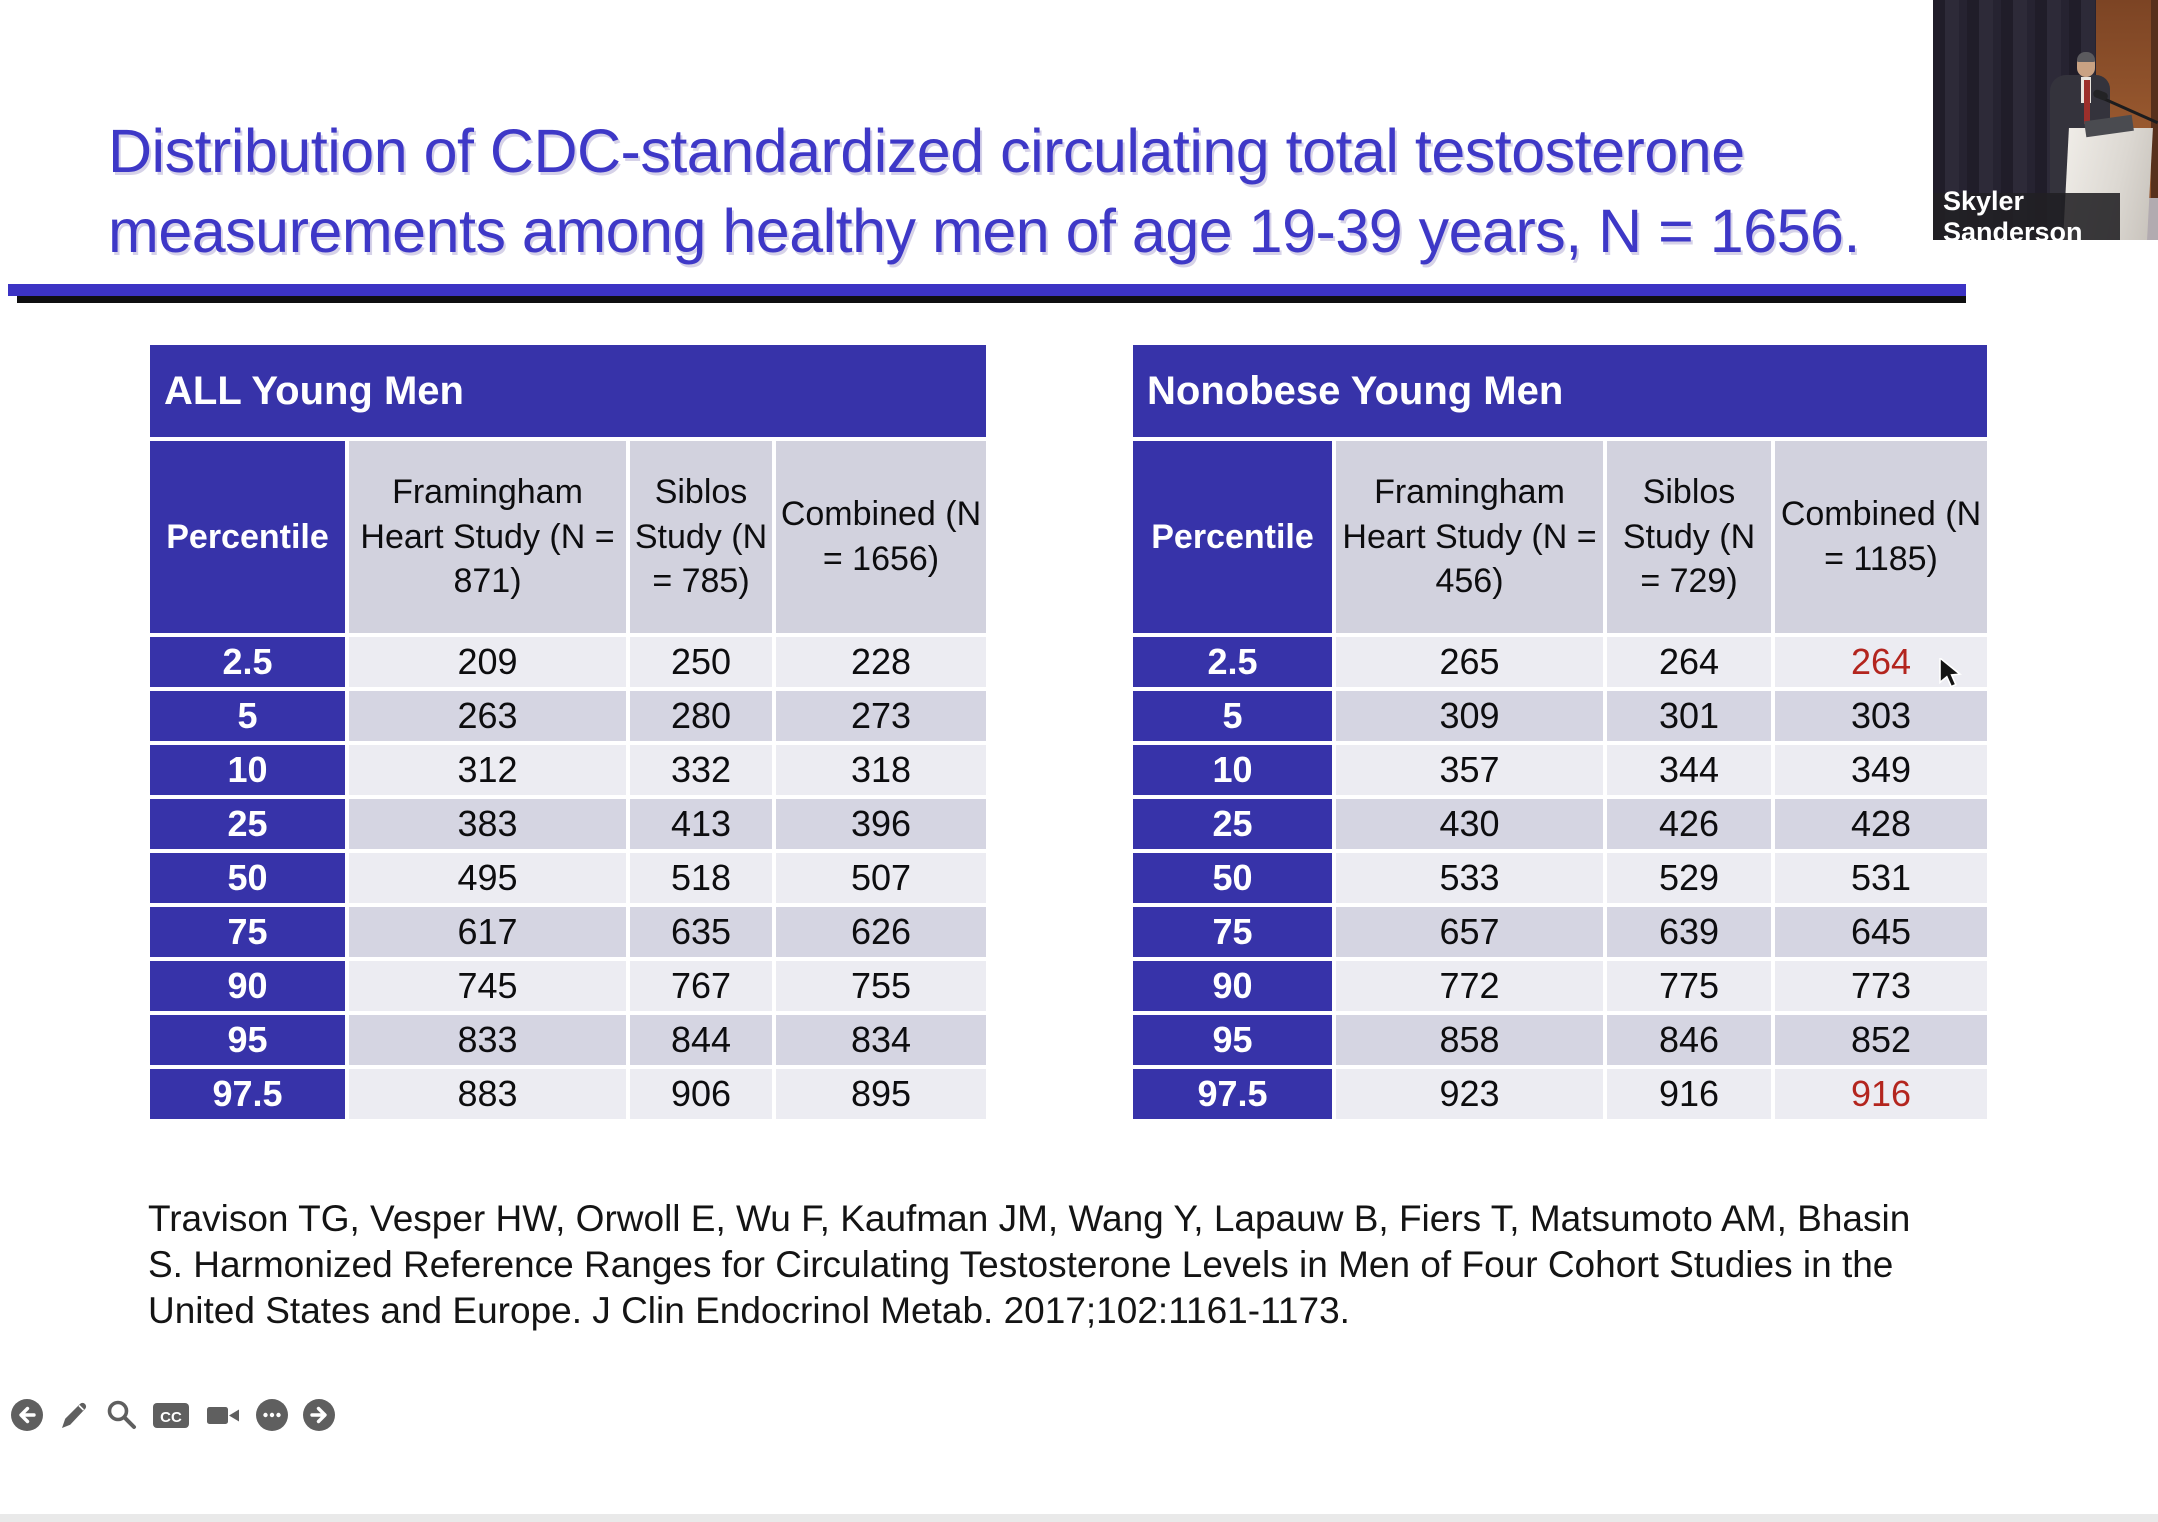  What do you see at coordinates (487, 1040) in the screenshot?
I see `value-cell: 833` at bounding box center [487, 1040].